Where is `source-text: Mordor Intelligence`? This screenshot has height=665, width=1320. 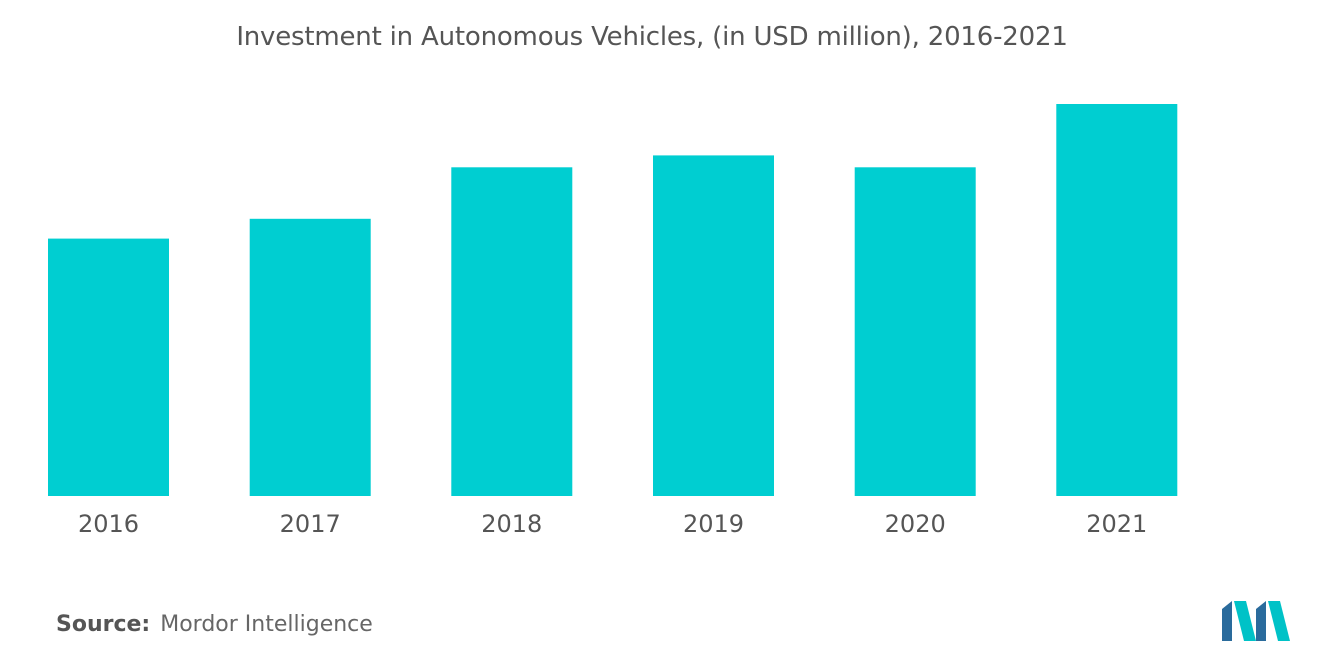 source-text: Mordor Intelligence is located at coordinates (266, 624).